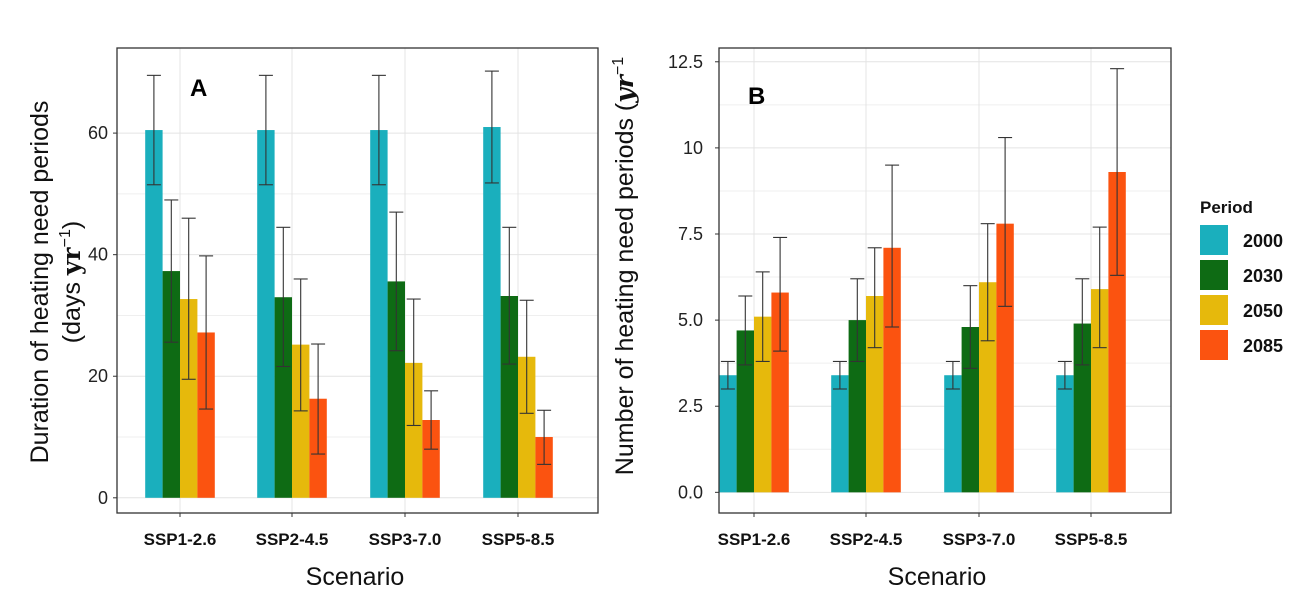 Image resolution: width=1293 pixels, height=589 pixels. Describe the element at coordinates (892, 370) in the screenshot. I see `bar-2085-SSP2-4.5` at that location.